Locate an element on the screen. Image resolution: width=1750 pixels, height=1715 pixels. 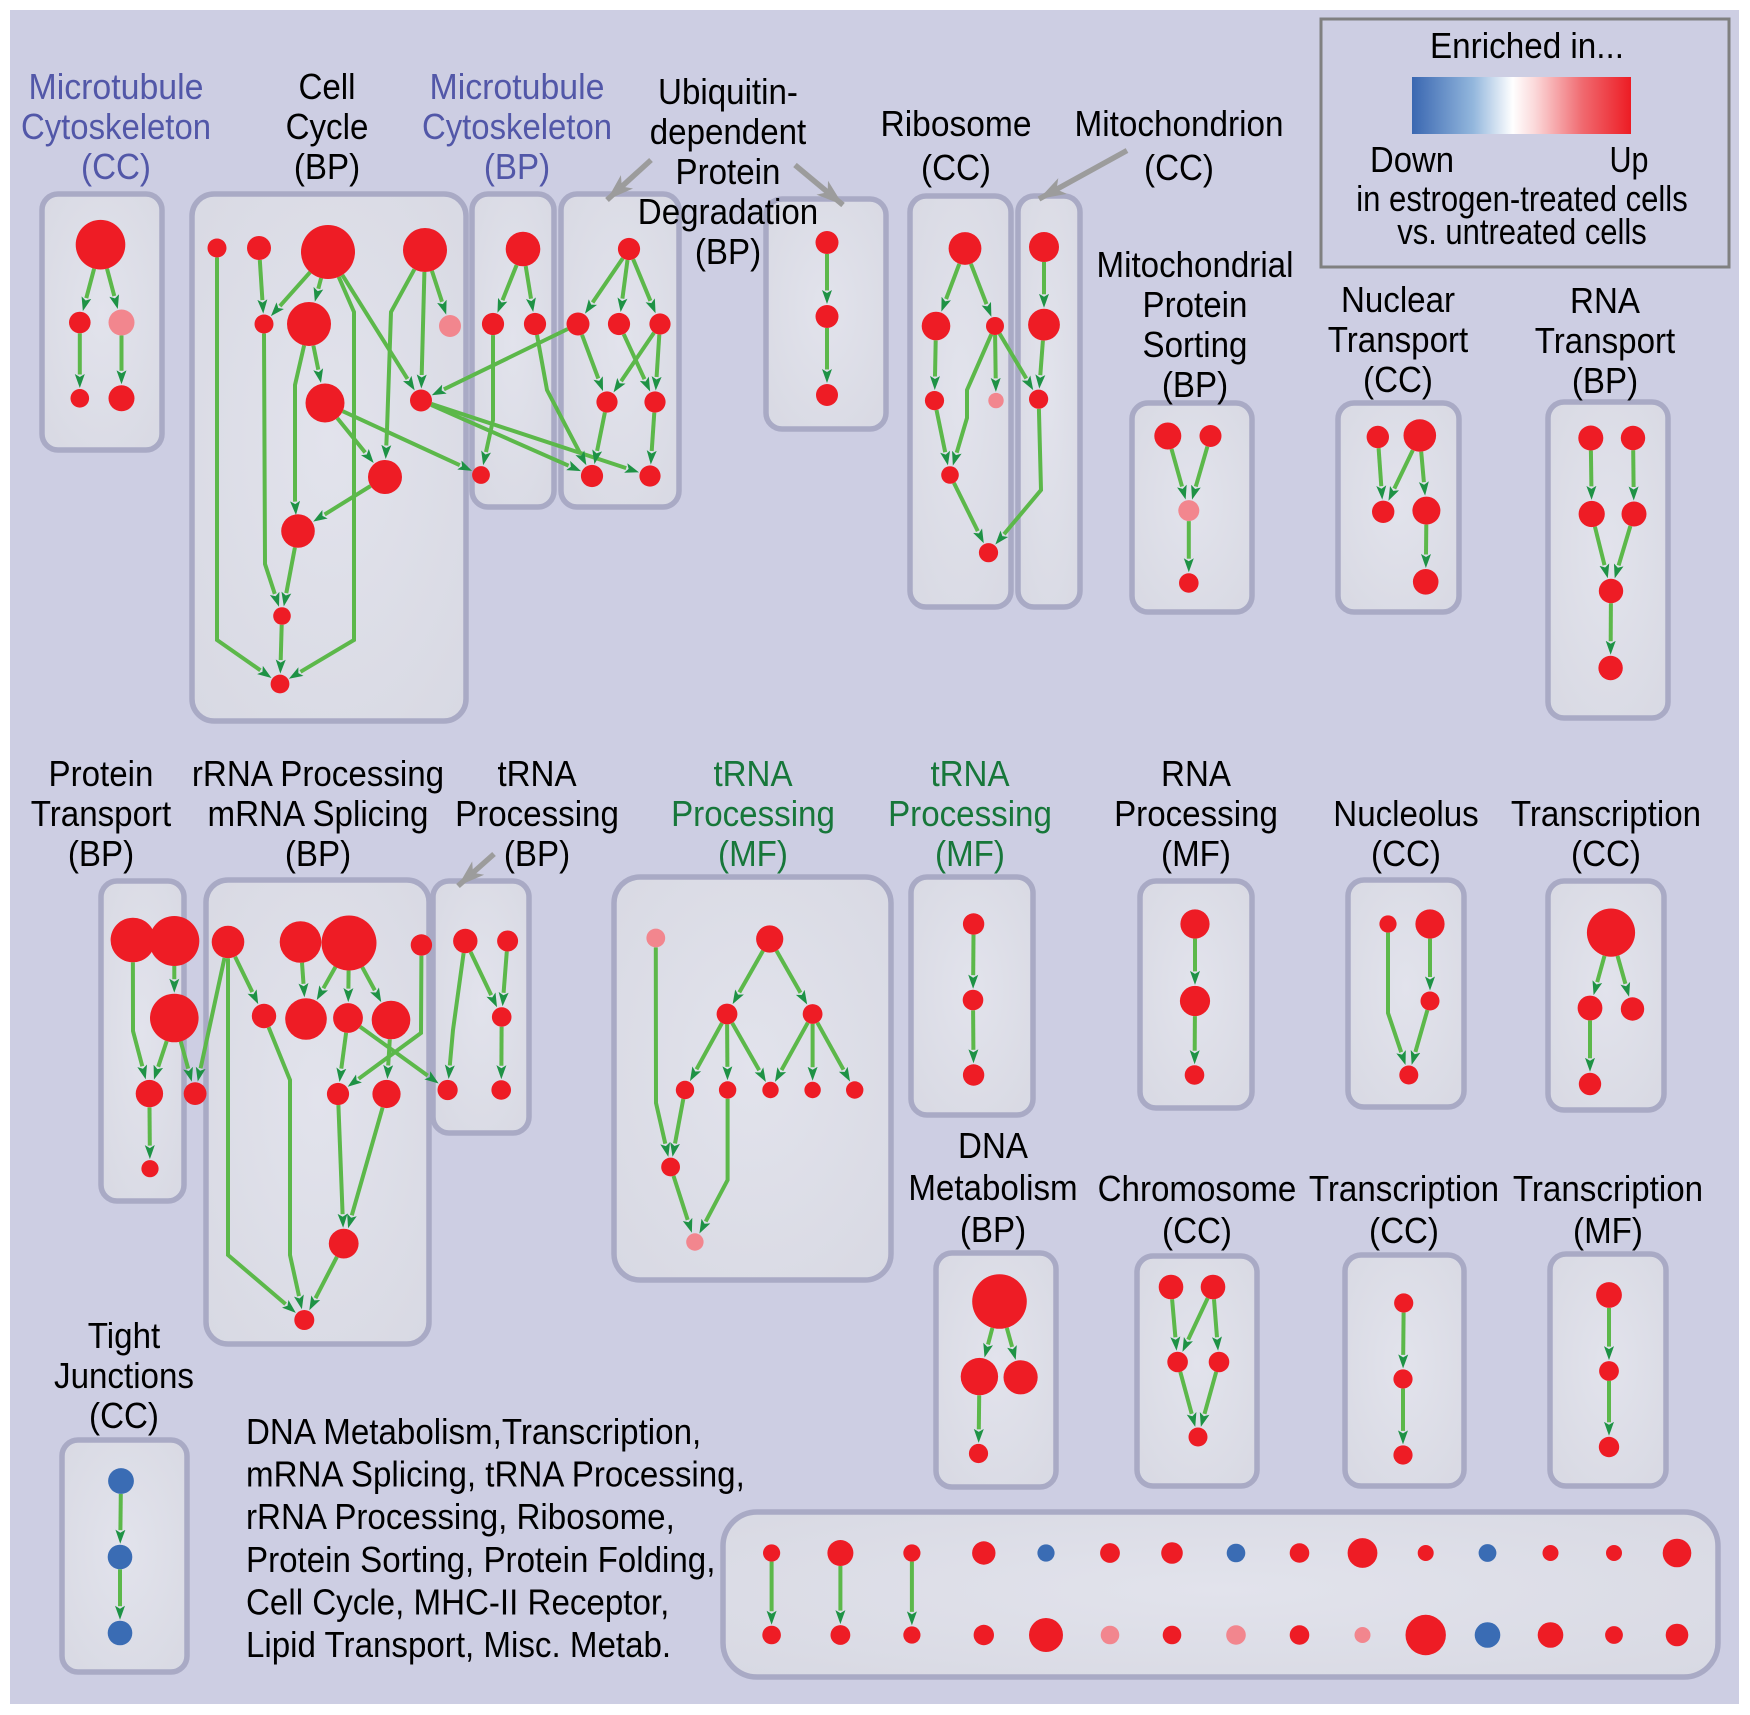
svg-text: Chromosome is located at coordinates (1197, 1188).